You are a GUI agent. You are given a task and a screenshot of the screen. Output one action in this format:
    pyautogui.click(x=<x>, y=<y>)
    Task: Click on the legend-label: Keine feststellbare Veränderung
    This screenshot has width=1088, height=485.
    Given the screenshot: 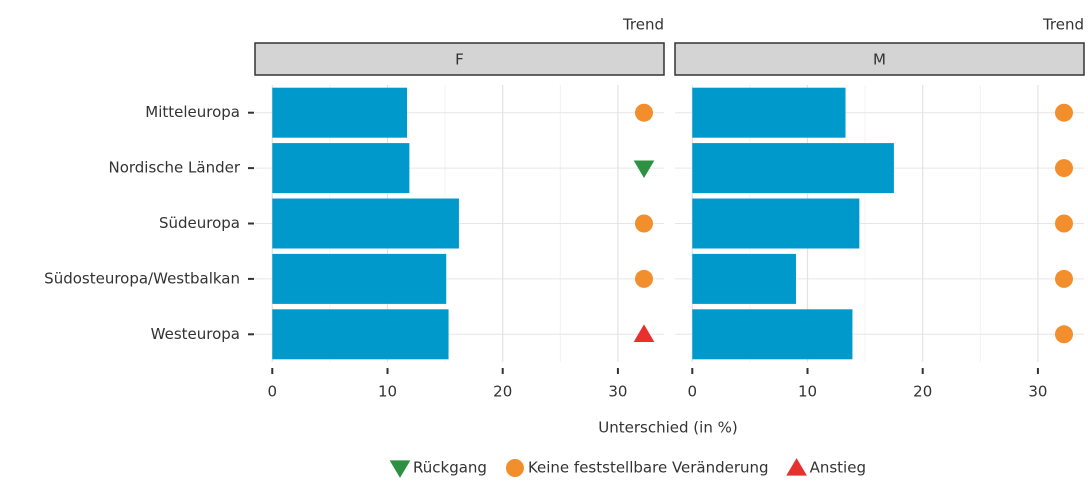 What is the action you would take?
    pyautogui.click(x=648, y=468)
    